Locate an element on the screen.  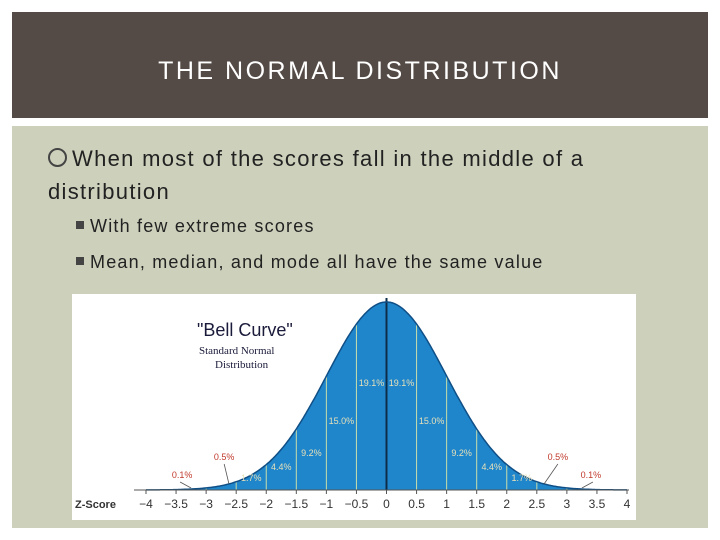
x-tick-label: −3 is located at coordinates (206, 504).